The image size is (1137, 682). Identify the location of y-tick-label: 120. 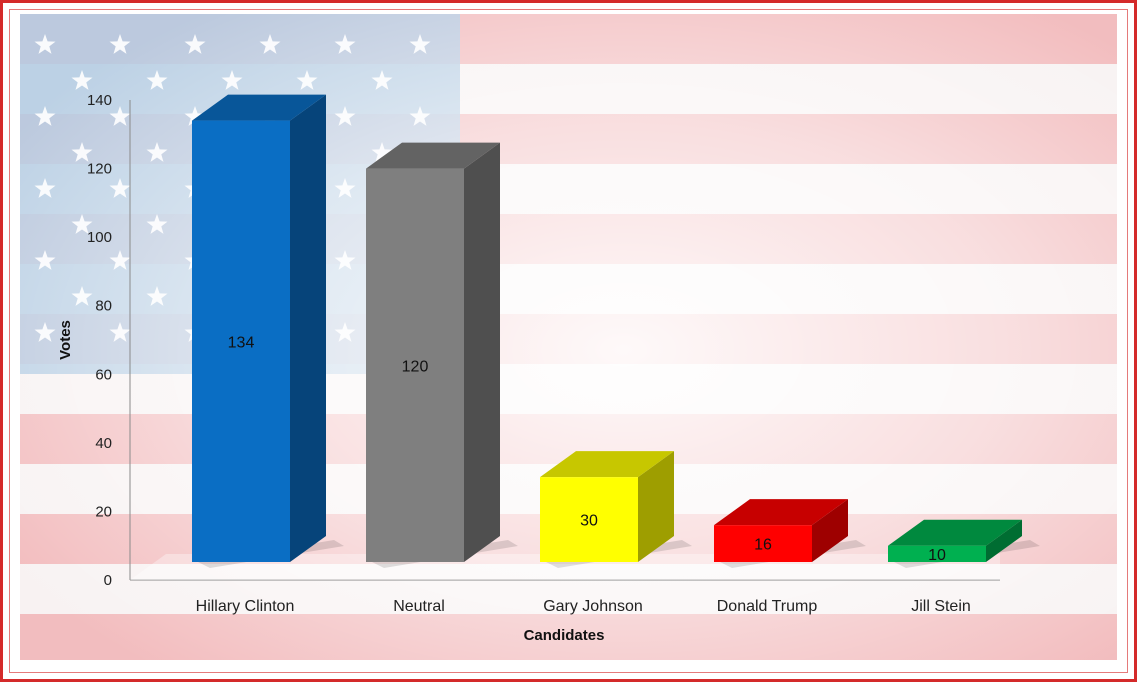
(99, 169).